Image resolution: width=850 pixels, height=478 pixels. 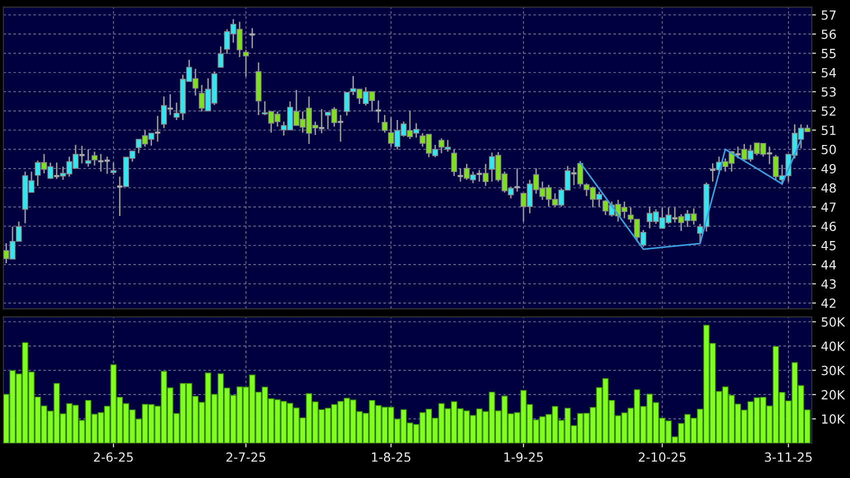 I want to click on y-tick-label: 47, so click(x=828, y=207).